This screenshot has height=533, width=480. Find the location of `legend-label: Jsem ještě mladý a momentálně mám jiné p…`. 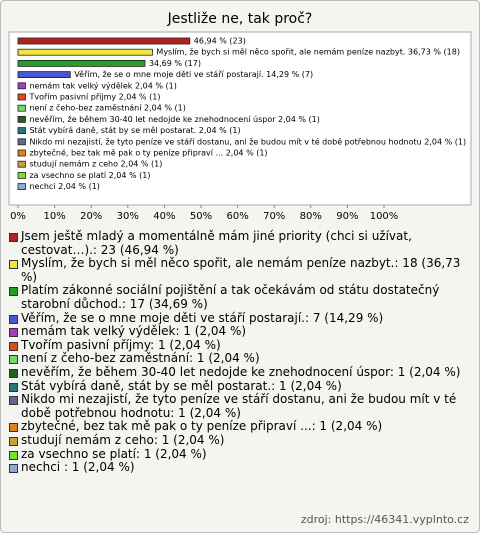

legend-label: Jsem ještě mladý a momentálně mám jiné p… is located at coordinates (216, 243).